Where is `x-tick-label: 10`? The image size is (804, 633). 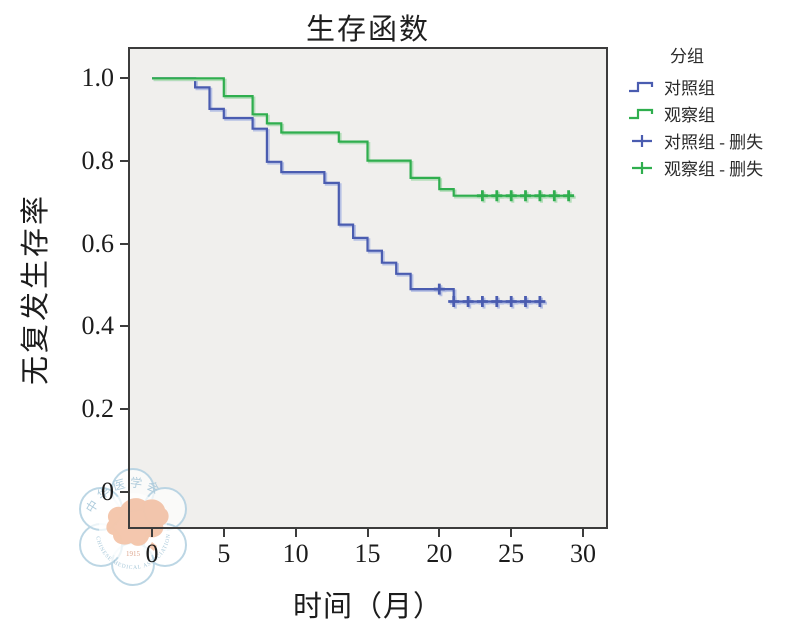
x-tick-label: 10 is located at coordinates (295, 553).